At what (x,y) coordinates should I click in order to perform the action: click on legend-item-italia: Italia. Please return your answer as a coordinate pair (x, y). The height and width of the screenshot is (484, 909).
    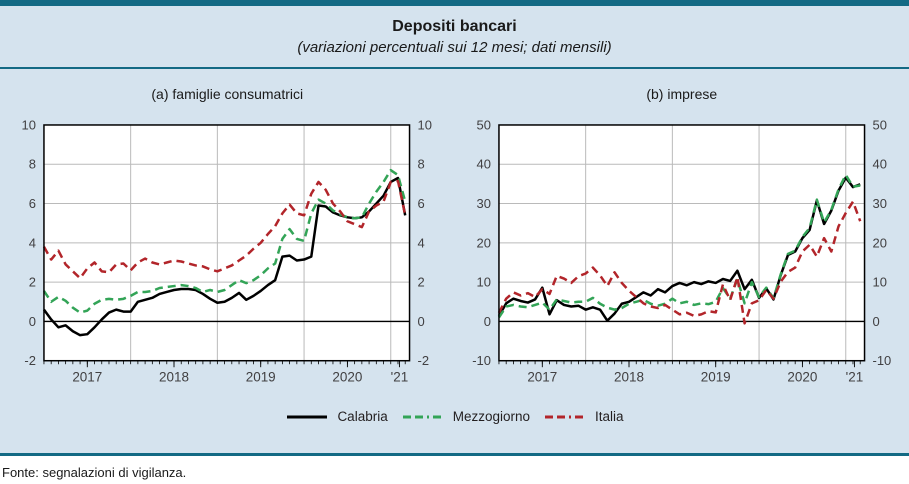
    Looking at the image, I should click on (583, 416).